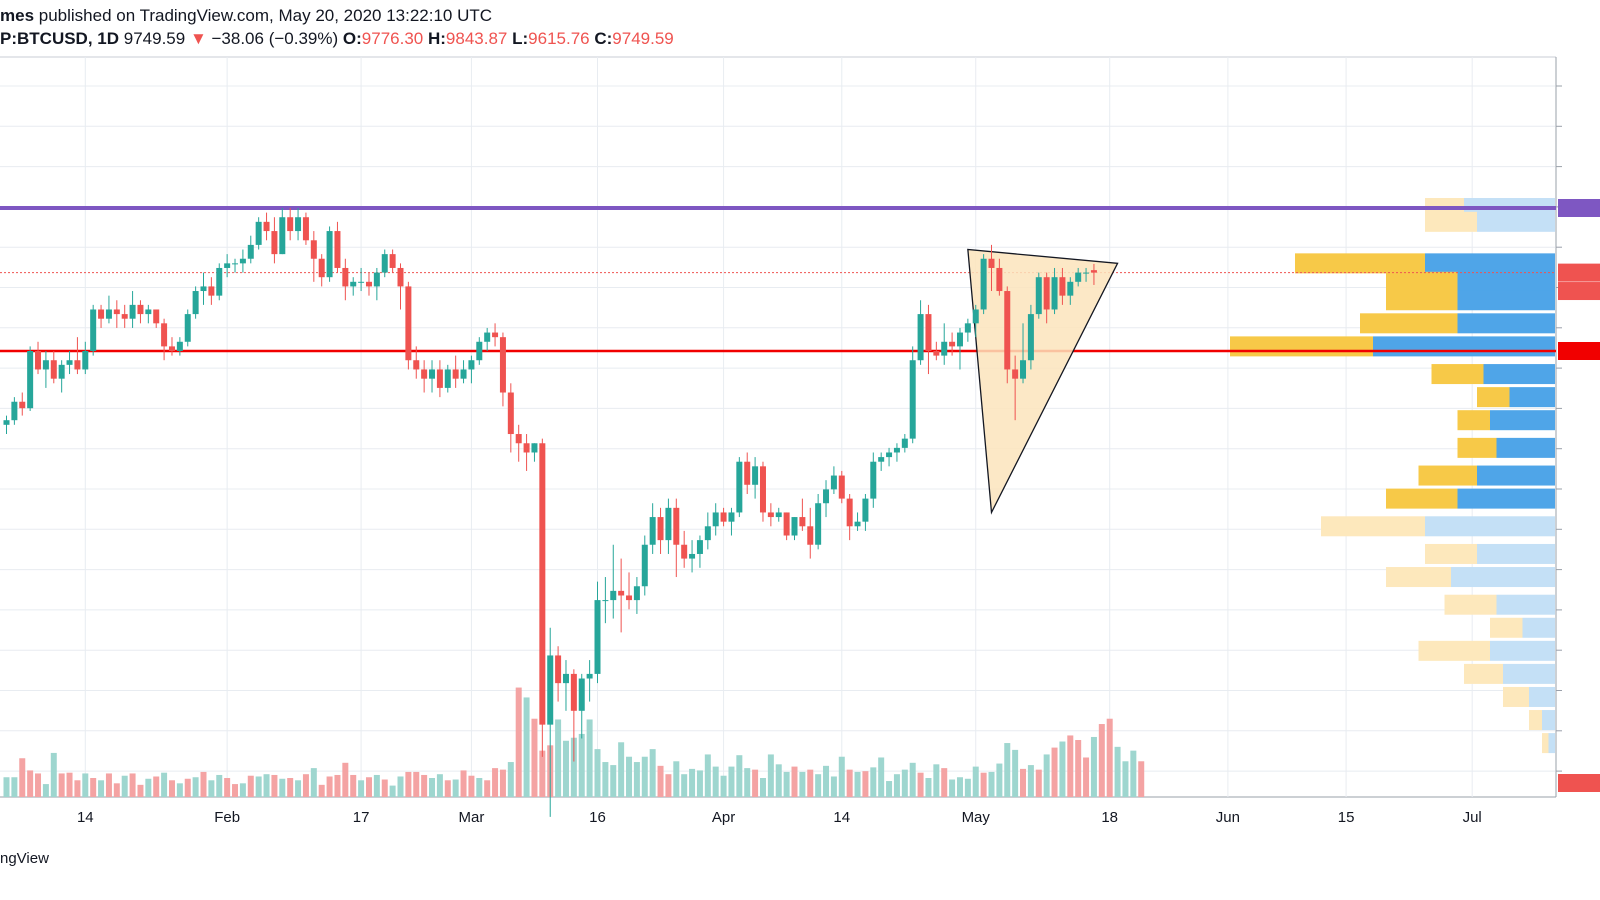  Describe the element at coordinates (352, 38) in the screenshot. I see `open-label: O:` at that location.